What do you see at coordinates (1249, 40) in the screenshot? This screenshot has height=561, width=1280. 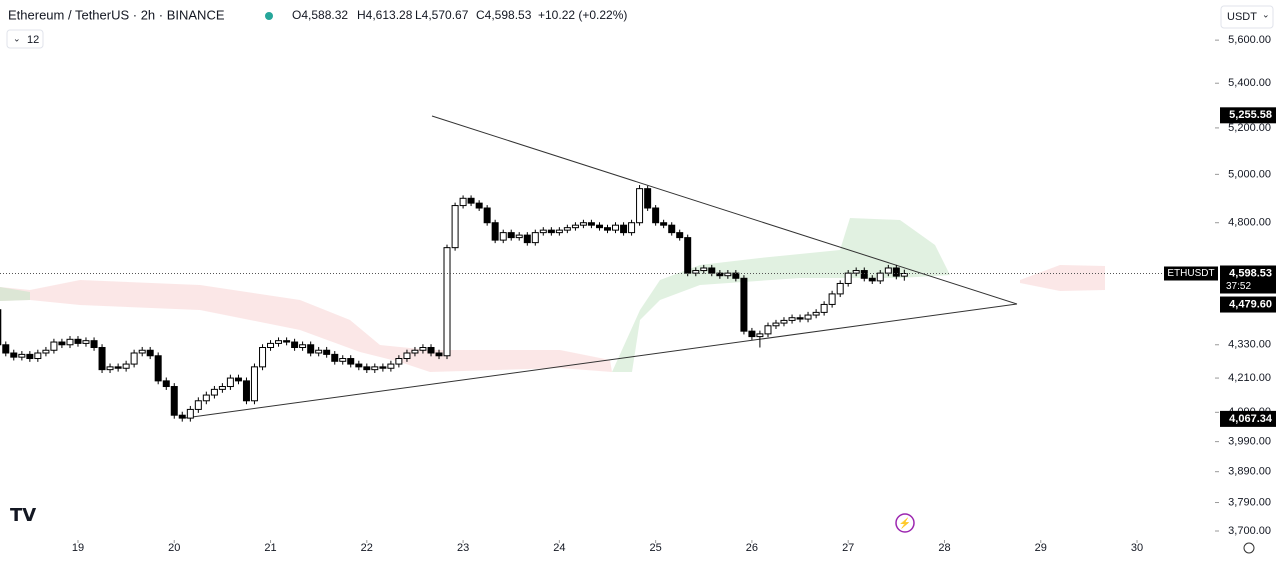 I see `y-tick-label: 5,600.00` at bounding box center [1249, 40].